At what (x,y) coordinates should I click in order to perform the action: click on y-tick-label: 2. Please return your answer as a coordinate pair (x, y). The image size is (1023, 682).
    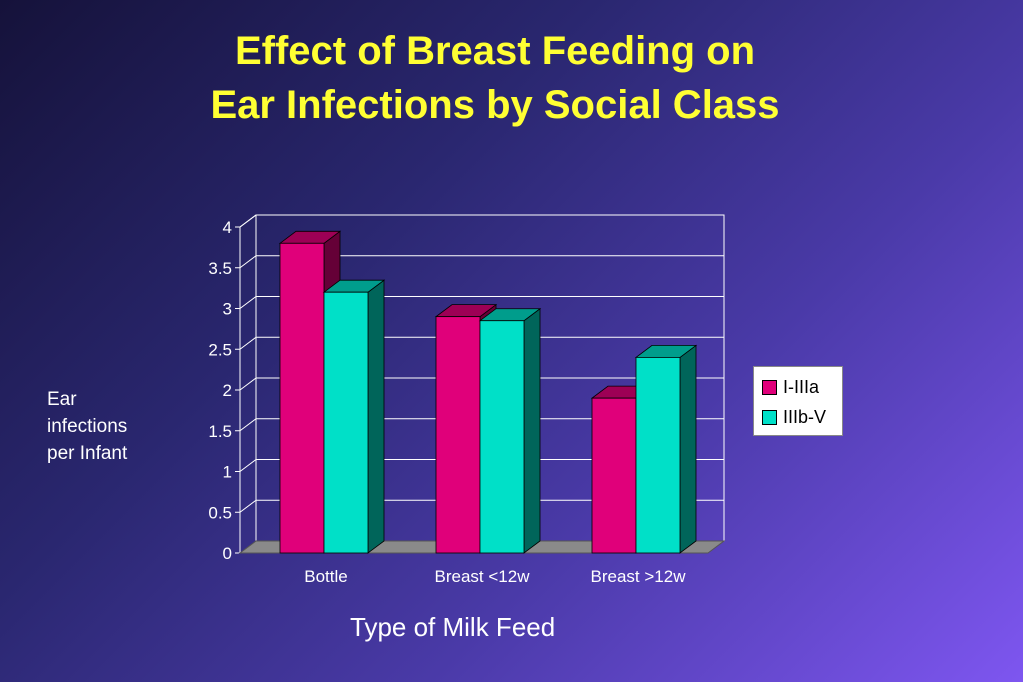
    Looking at the image, I should click on (227, 390).